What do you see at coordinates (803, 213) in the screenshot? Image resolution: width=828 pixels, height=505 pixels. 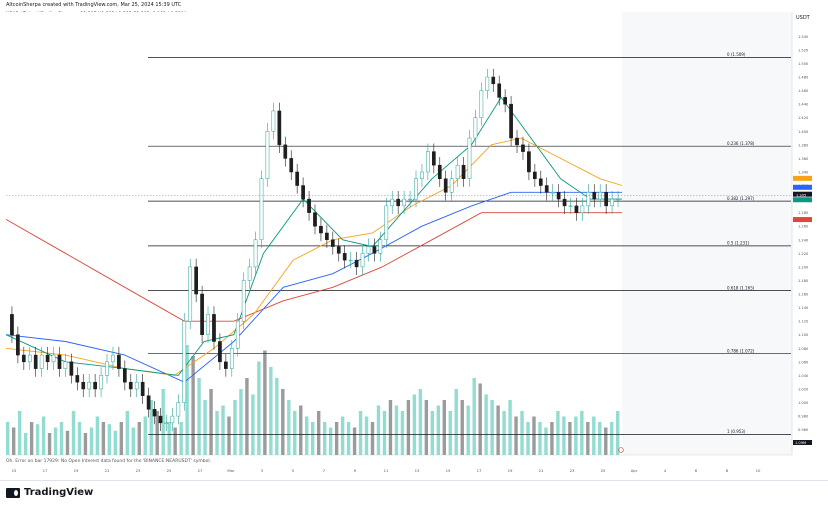 I see `y-tick-label: 1.280` at bounding box center [803, 213].